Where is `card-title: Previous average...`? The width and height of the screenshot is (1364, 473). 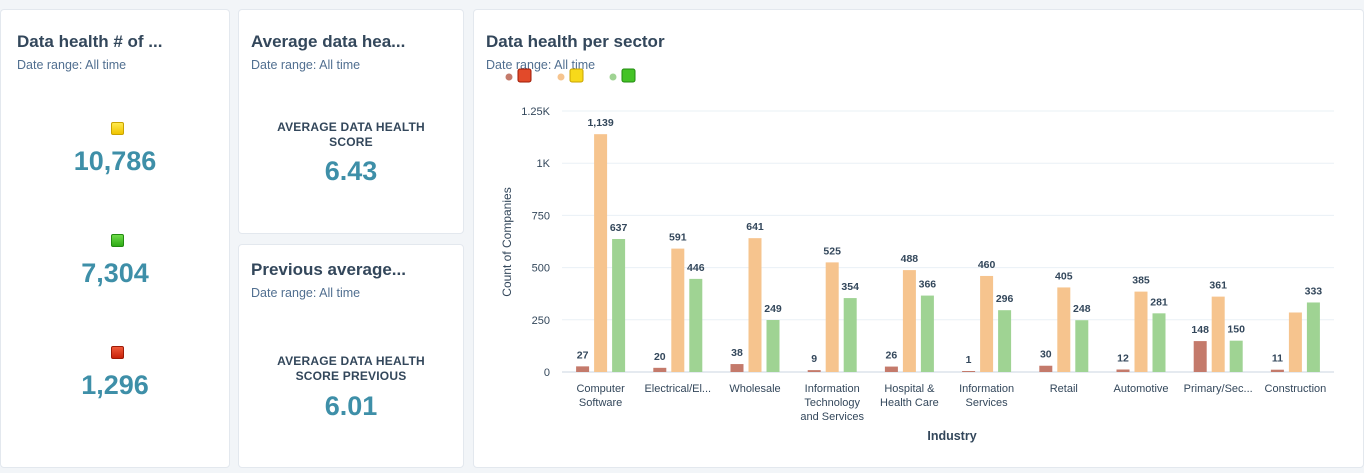
card-title: Previous average... is located at coordinates (328, 269).